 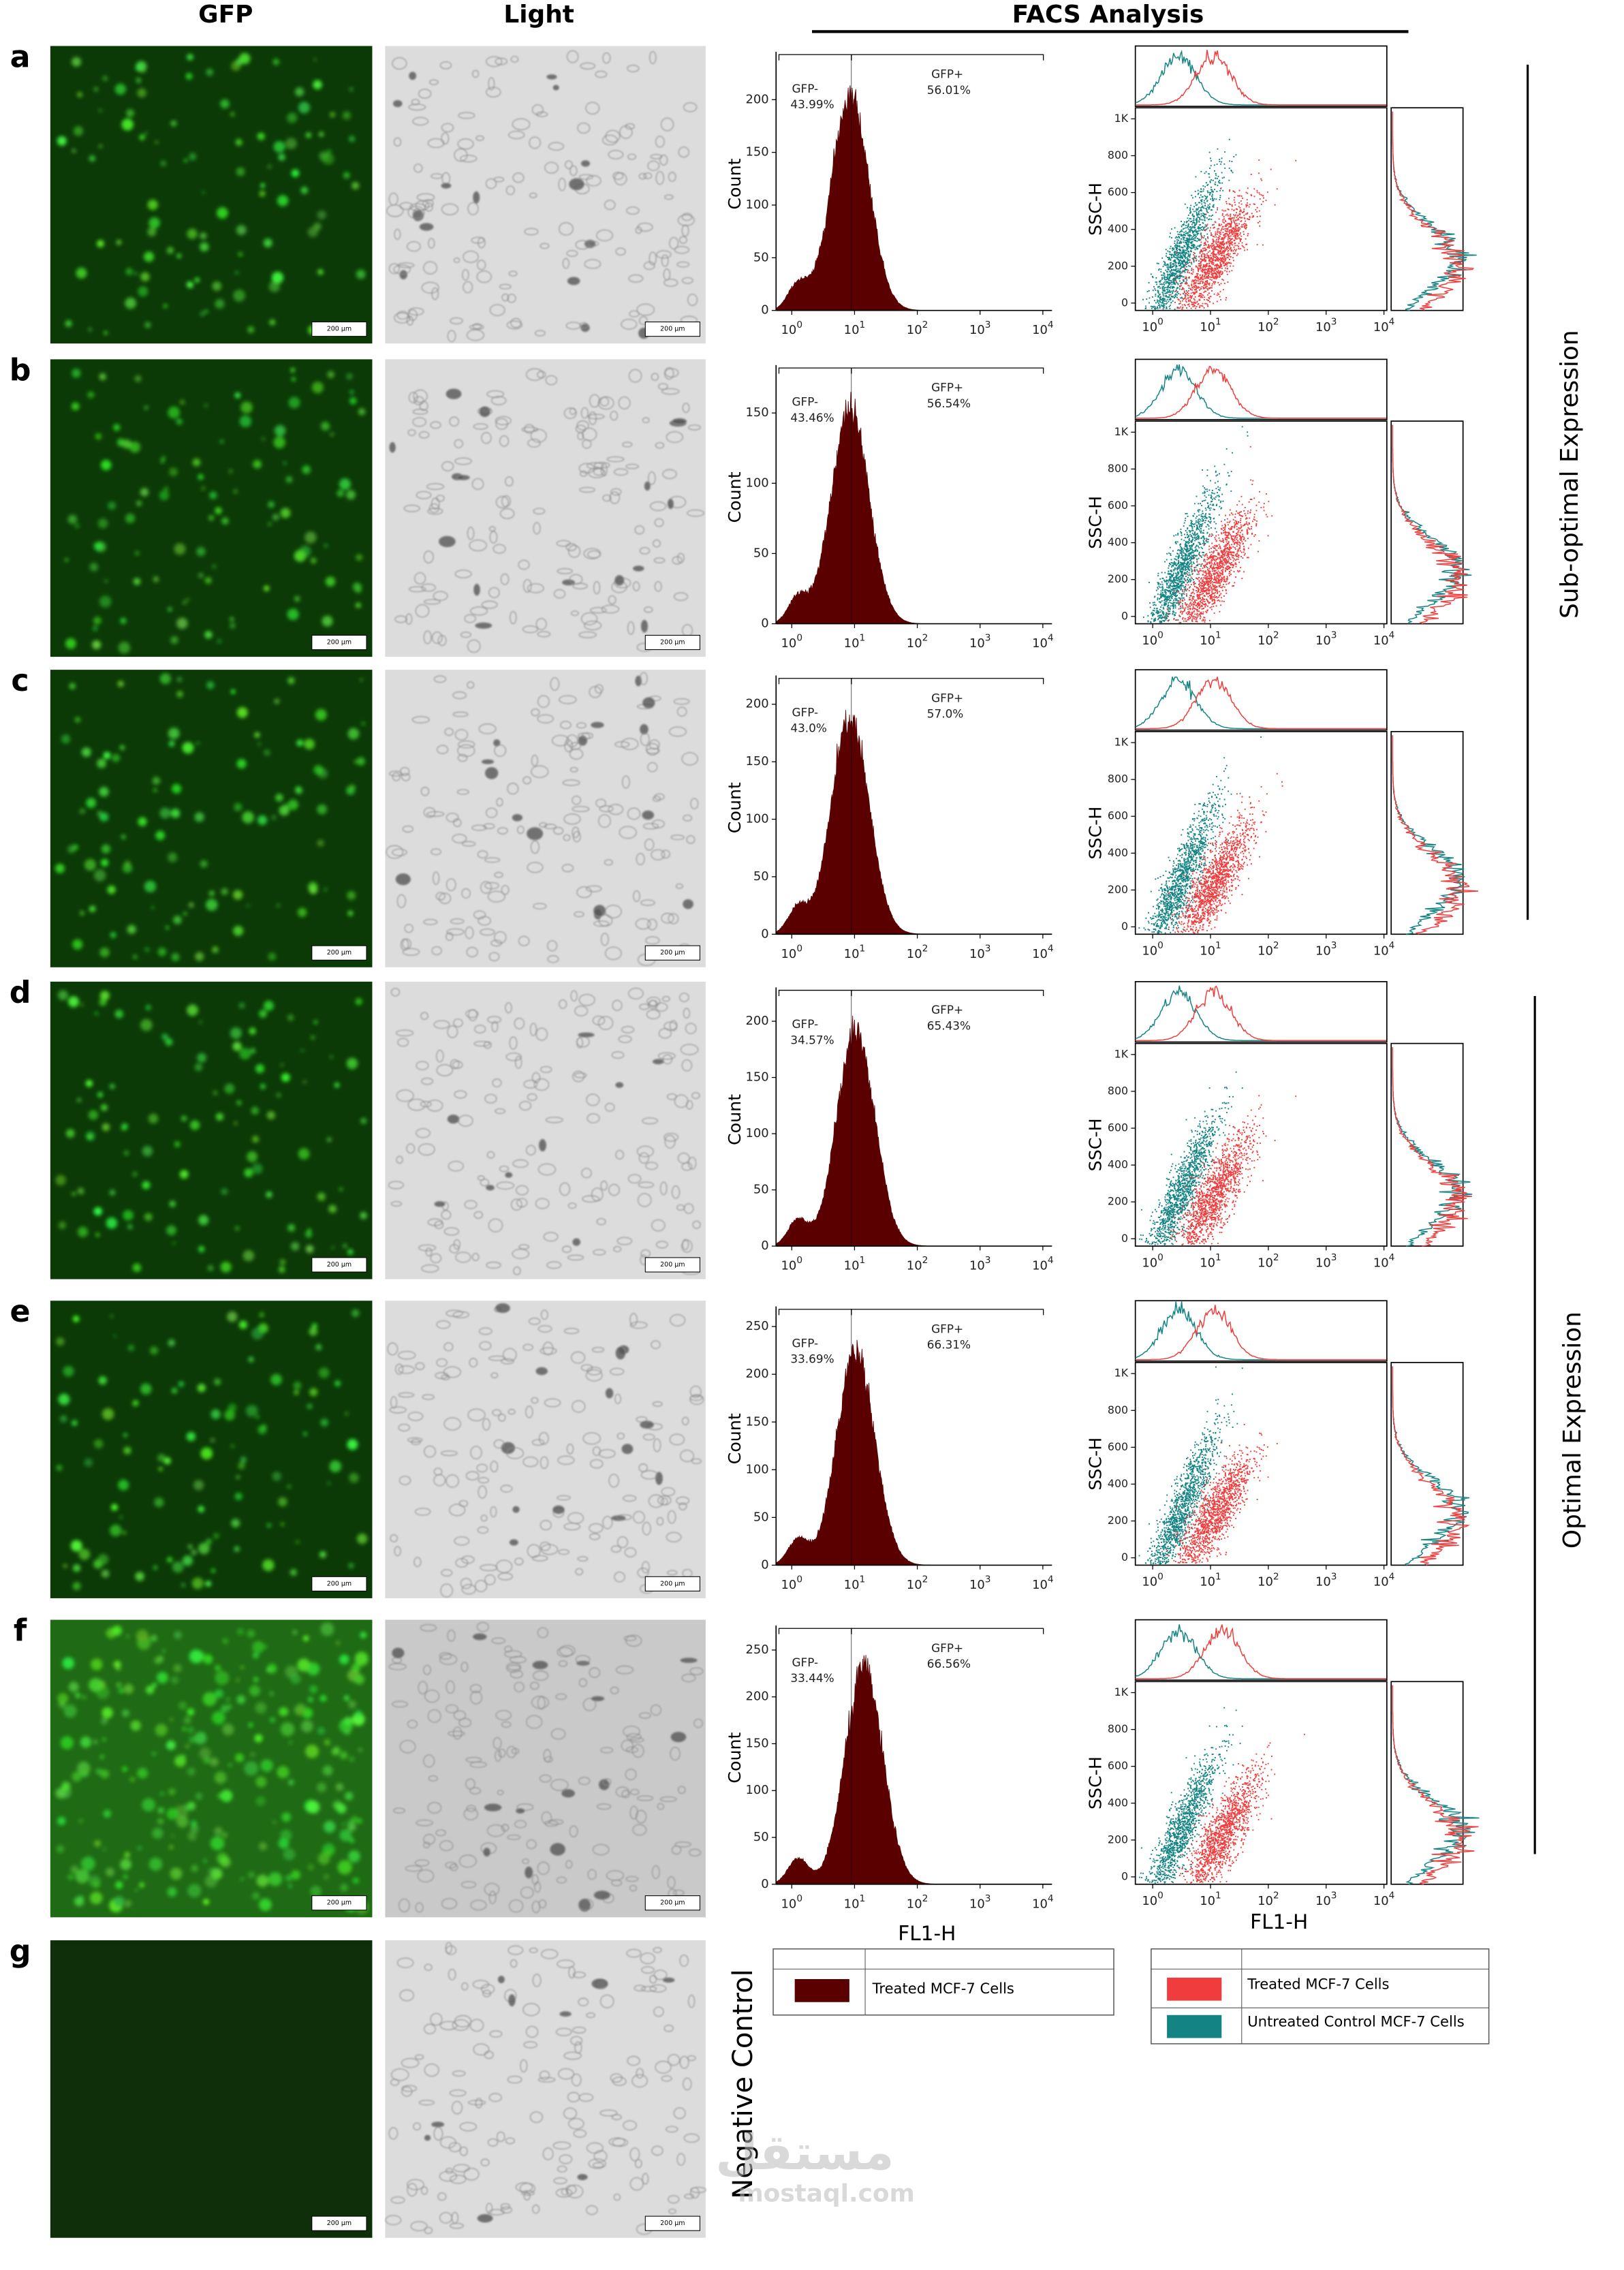 What do you see at coordinates (756, 1077) in the screenshot?
I see `y-tick-label: 150` at bounding box center [756, 1077].